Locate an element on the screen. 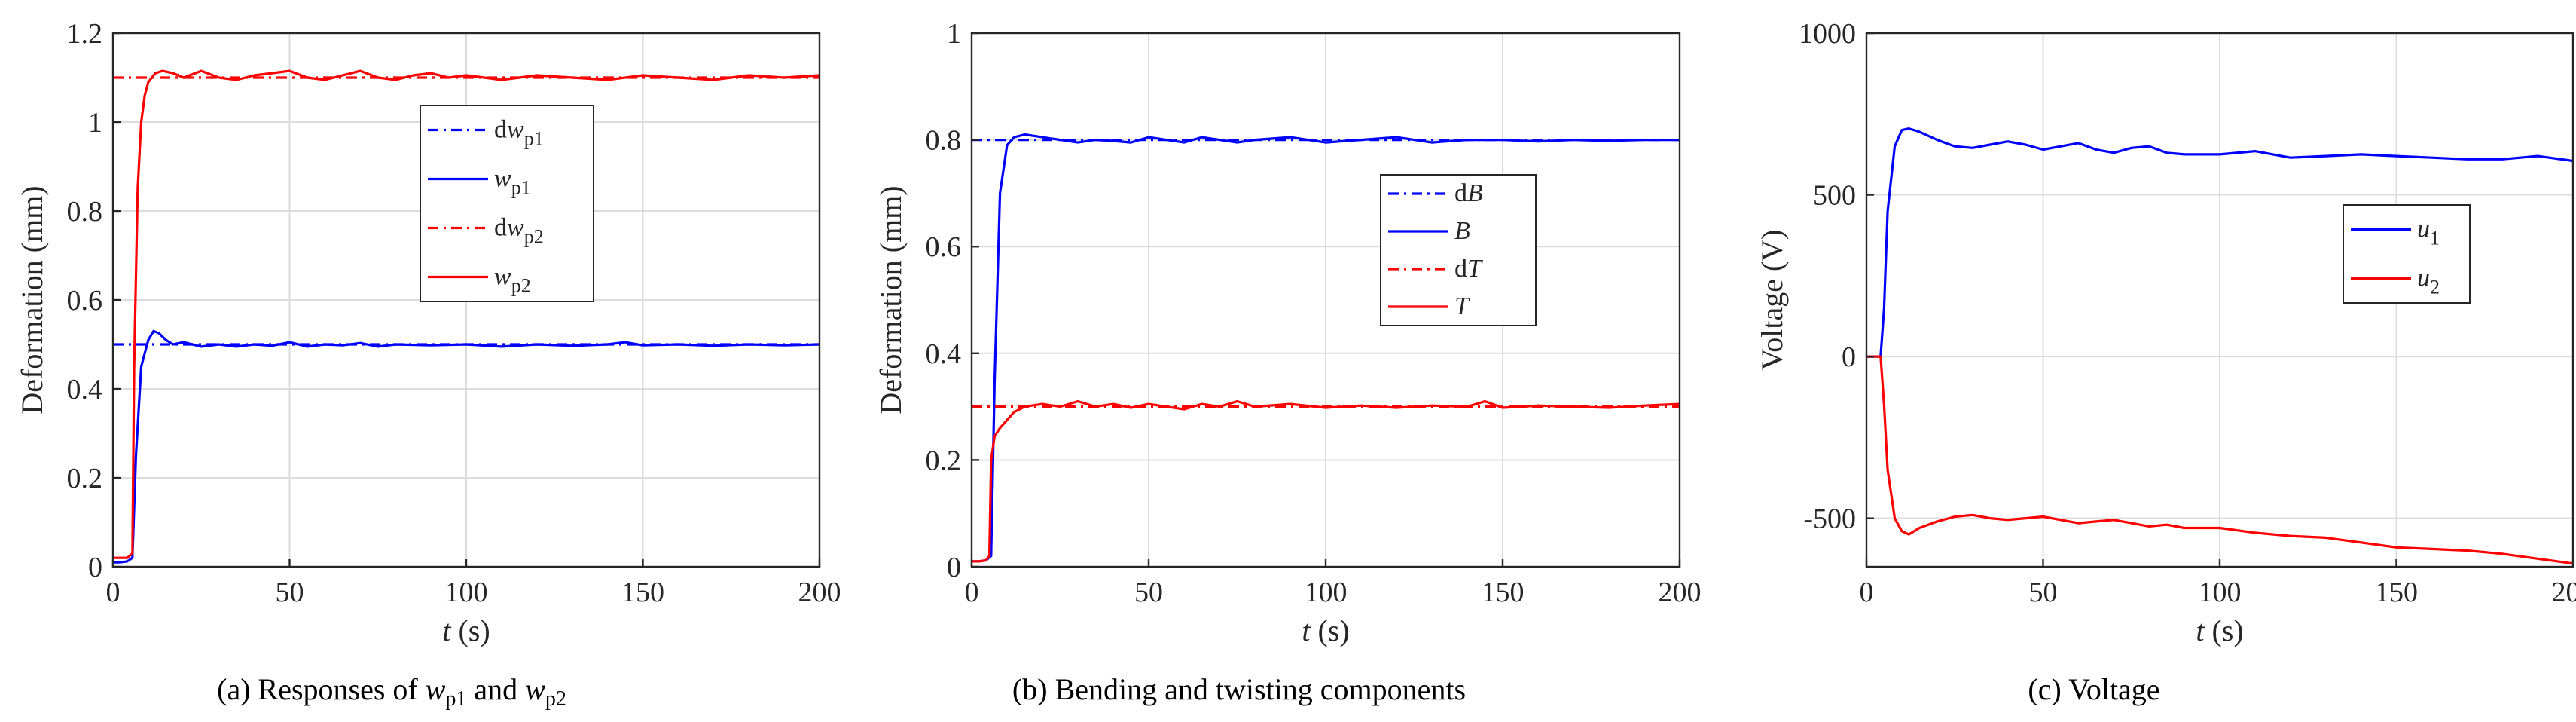  legend-label-w-p1: wp1 is located at coordinates (513, 182).